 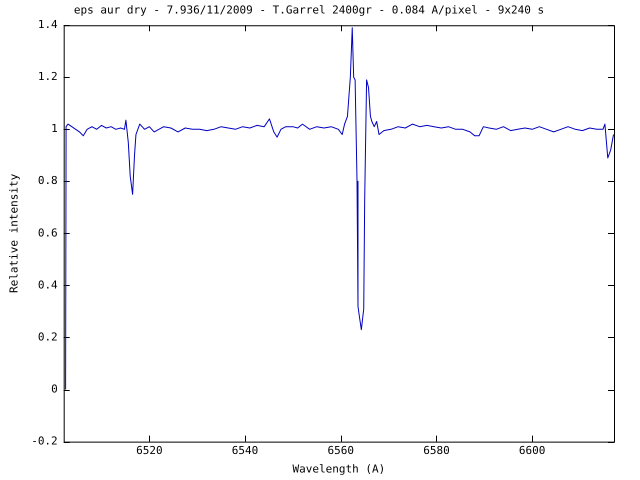 What do you see at coordinates (341, 451) in the screenshot?
I see `x-tick-label: 6560` at bounding box center [341, 451].